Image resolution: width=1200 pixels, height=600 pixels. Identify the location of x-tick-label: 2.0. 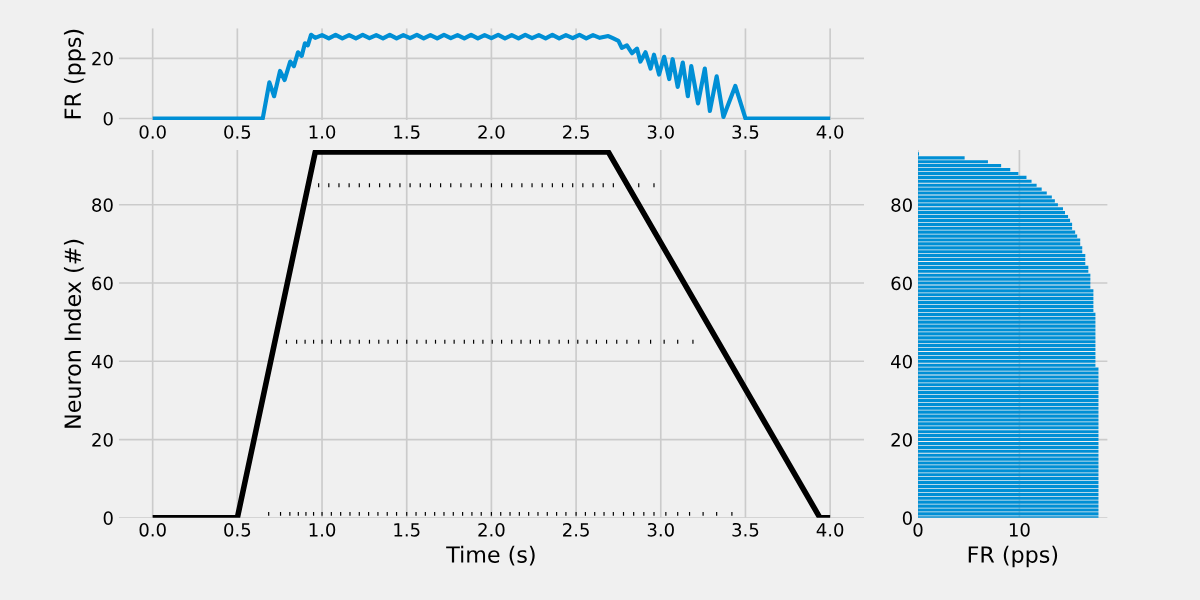
(491, 529).